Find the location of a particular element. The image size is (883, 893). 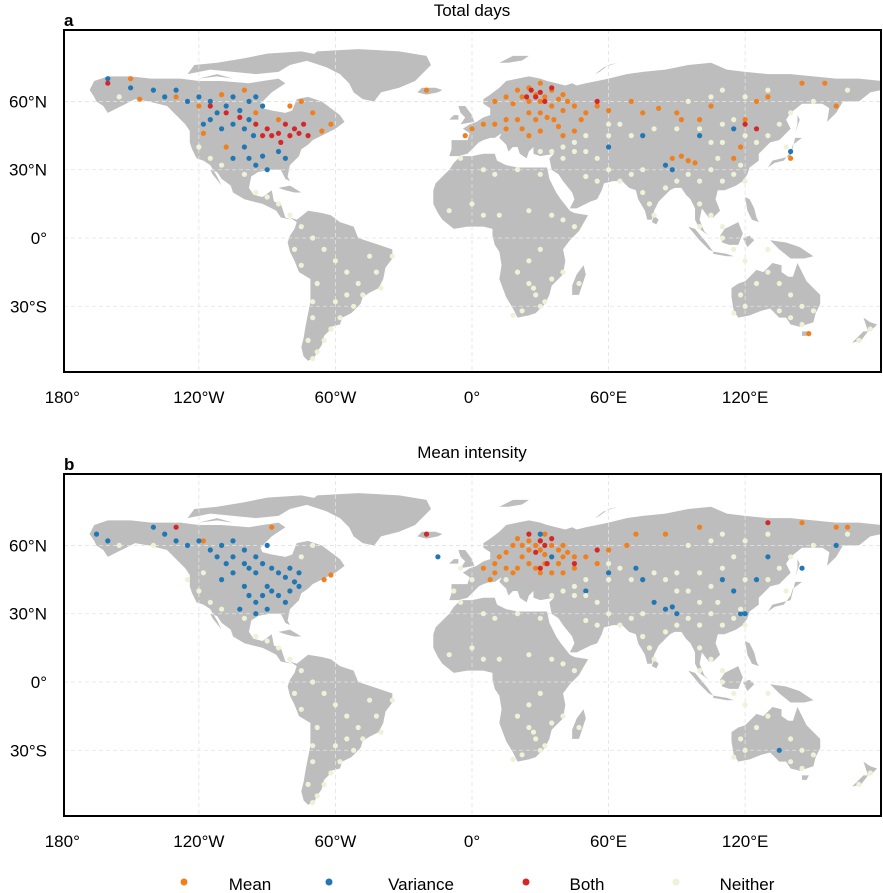

lat-tick-label: 30°N is located at coordinates (28, 614).